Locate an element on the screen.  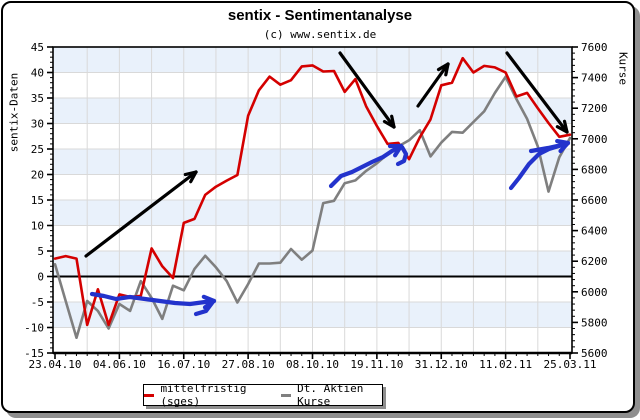
svg-text: 6600 is located at coordinates (594, 200).